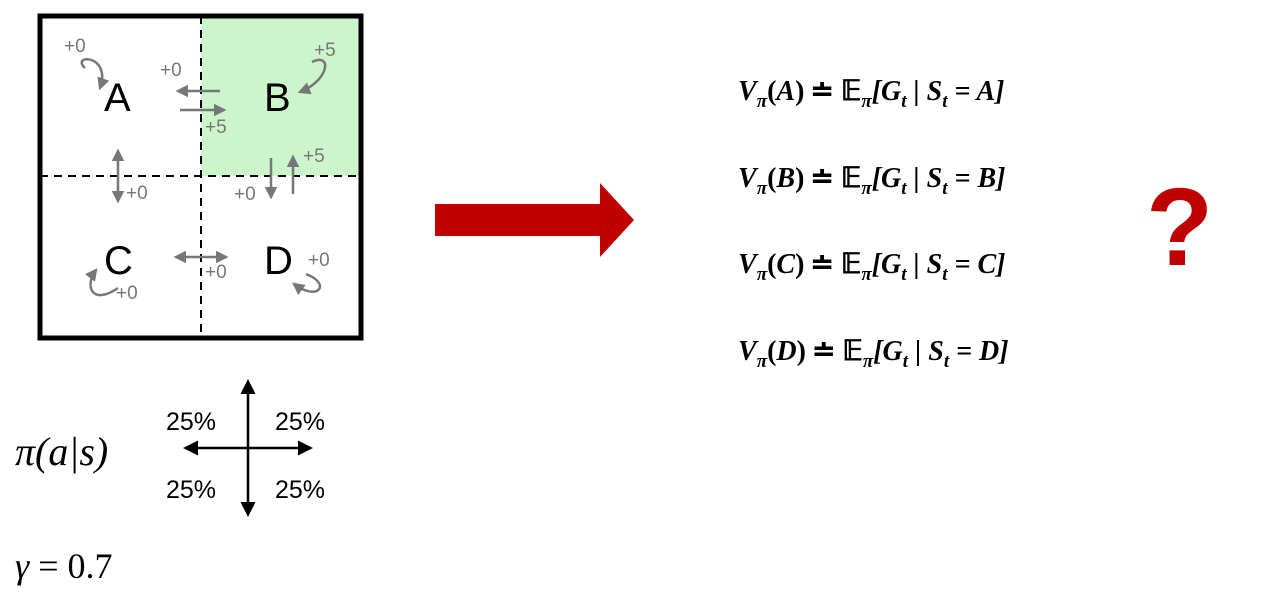 Image resolution: width=1271 pixels, height=602 pixels. I want to click on policy-prob-up-left: 25%, so click(191, 422).